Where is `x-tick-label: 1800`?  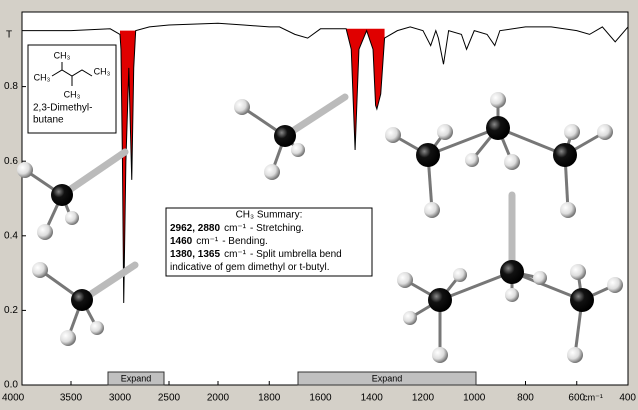
x-tick-label: 1800 is located at coordinates (269, 398).